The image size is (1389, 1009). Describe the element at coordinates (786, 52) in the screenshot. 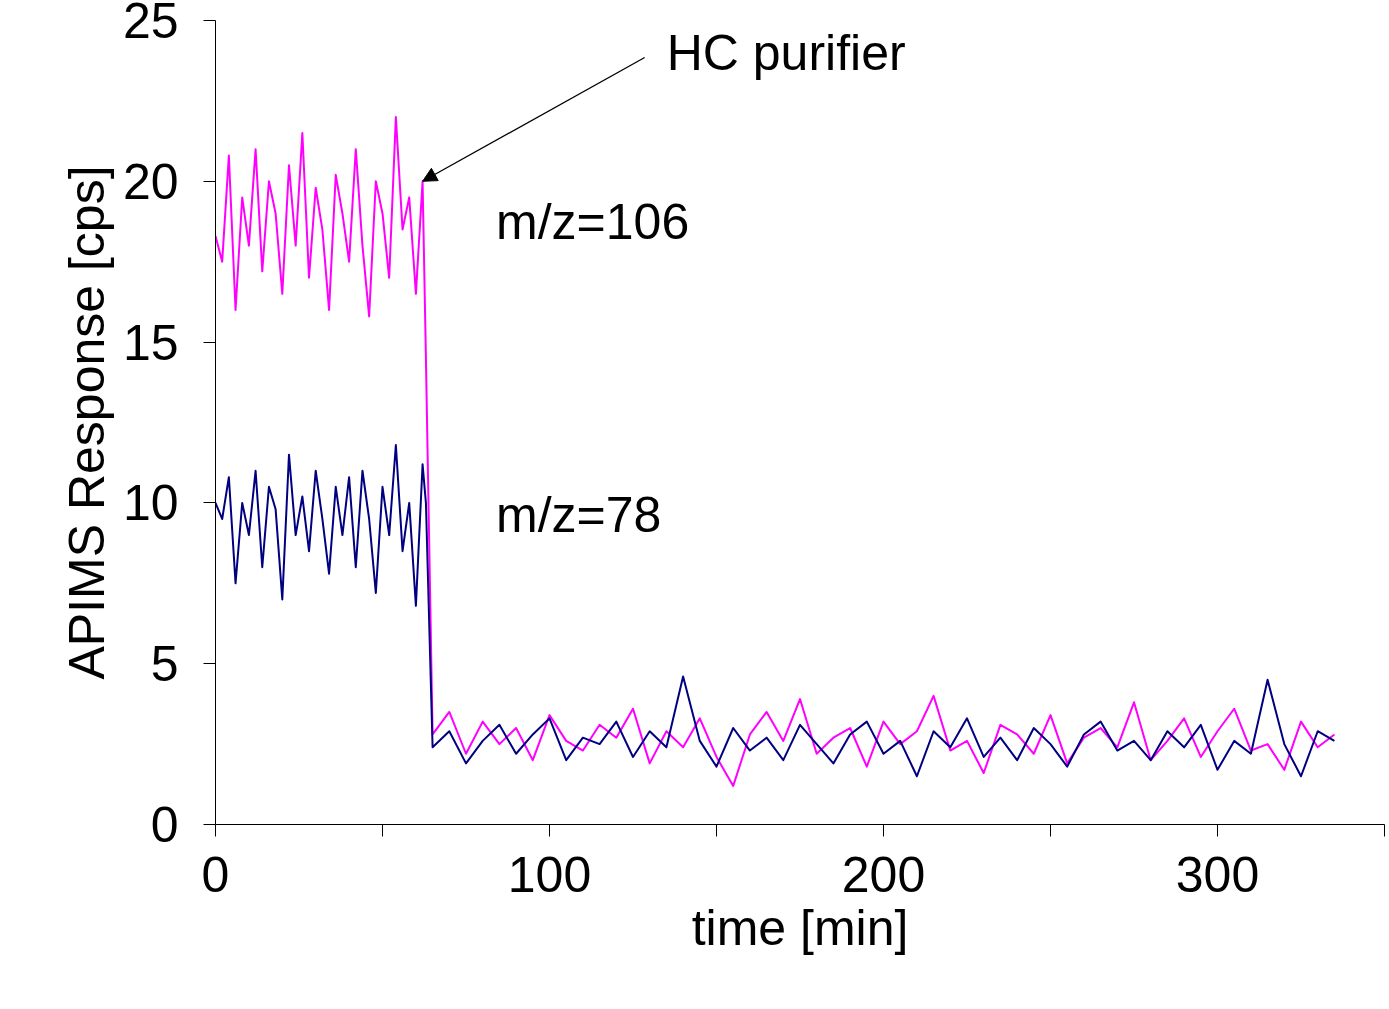

I see `annotation: HC purifier` at that location.